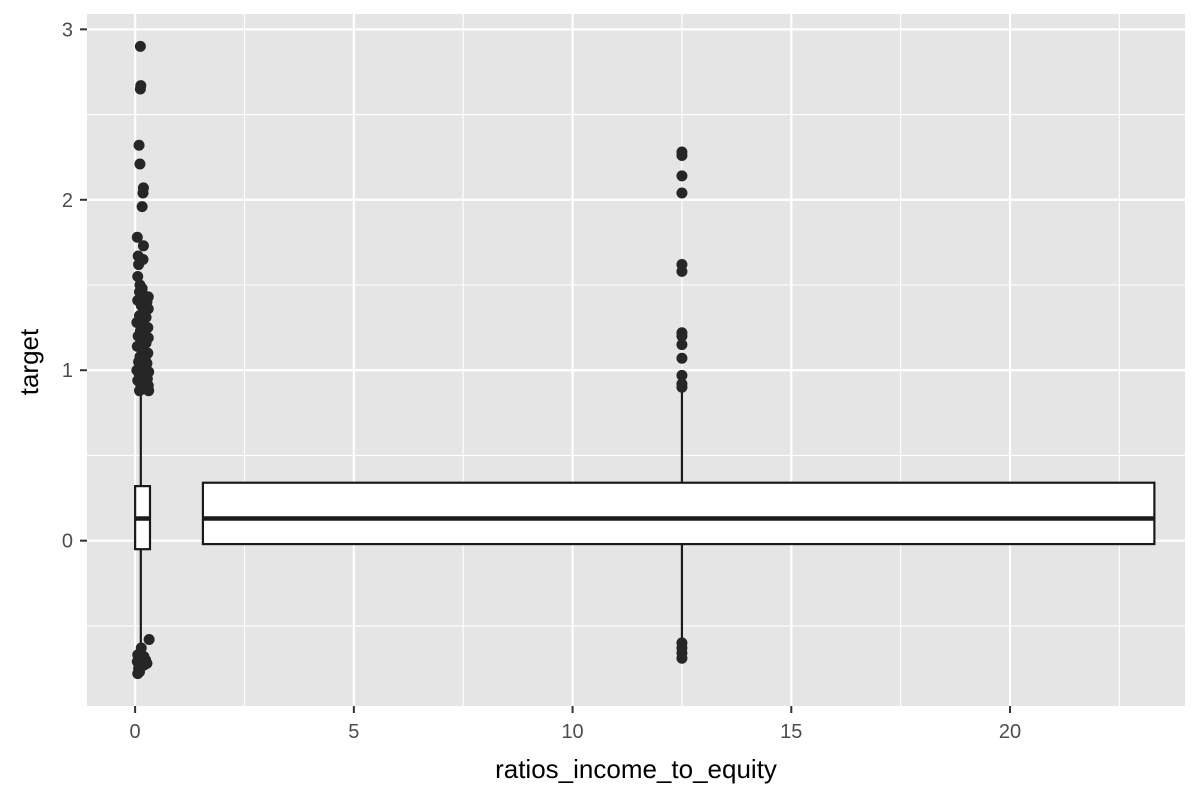 The image size is (1200, 800). I want to click on x-axis-title: ratios_income_to_equity, so click(636, 769).